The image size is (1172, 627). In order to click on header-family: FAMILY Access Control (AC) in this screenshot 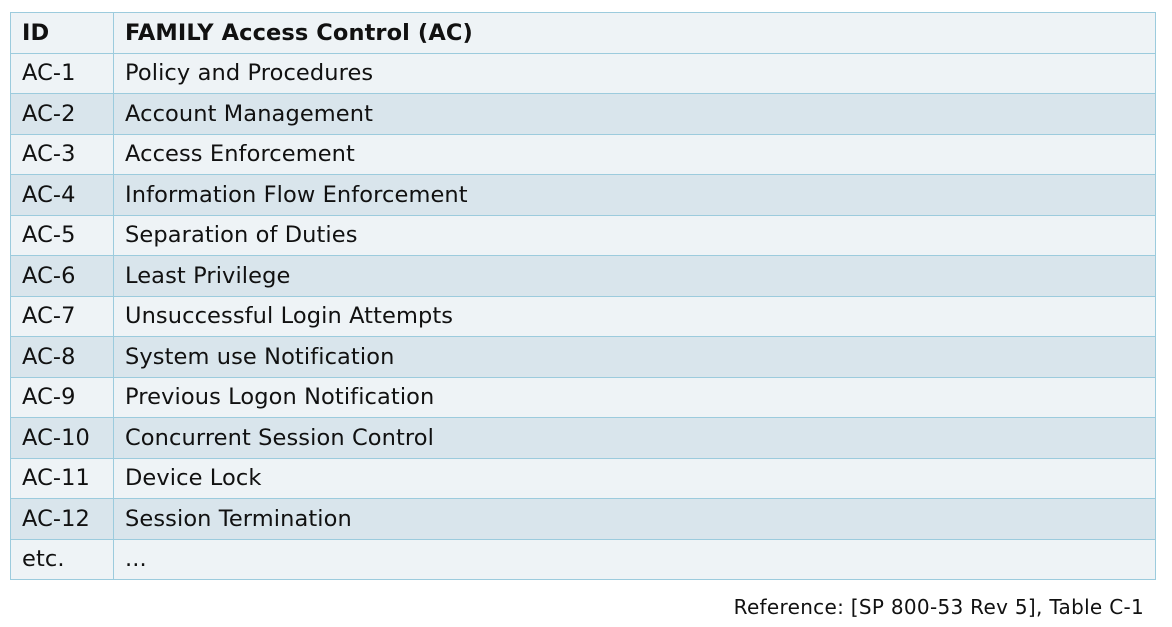, I will do `click(634, 33)`.